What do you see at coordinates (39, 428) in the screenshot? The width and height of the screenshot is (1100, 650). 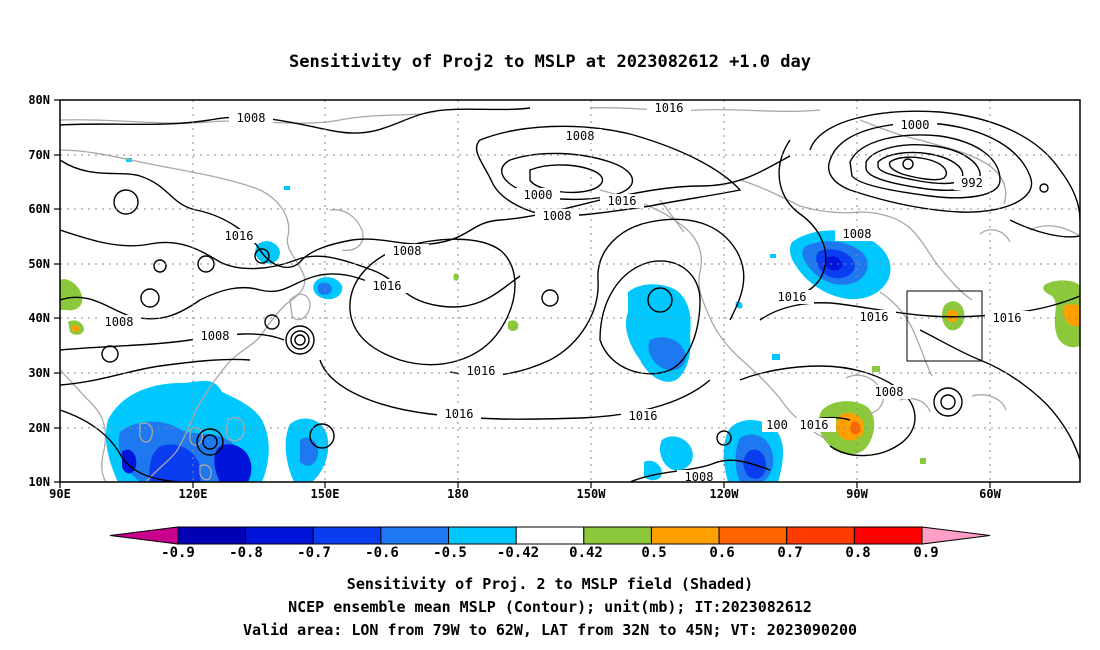 I see `lat-tick-label: 20N` at bounding box center [39, 428].